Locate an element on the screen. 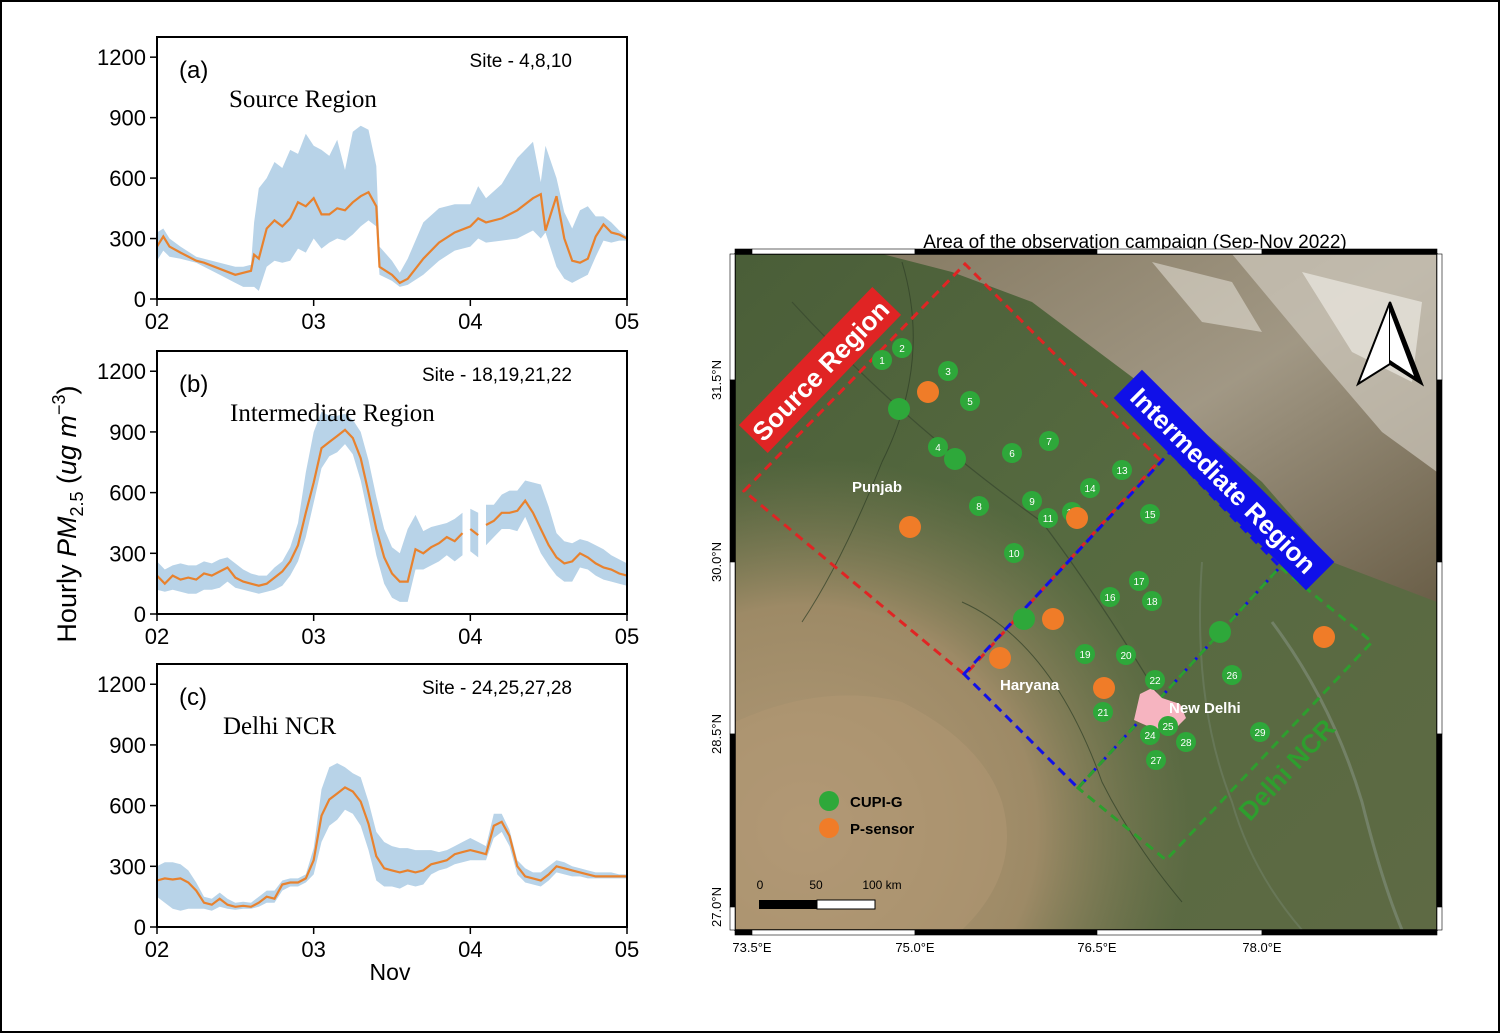 Image resolution: width=1500 pixels, height=1036 pixels. cupi-site-marker: 4 is located at coordinates (938, 447).